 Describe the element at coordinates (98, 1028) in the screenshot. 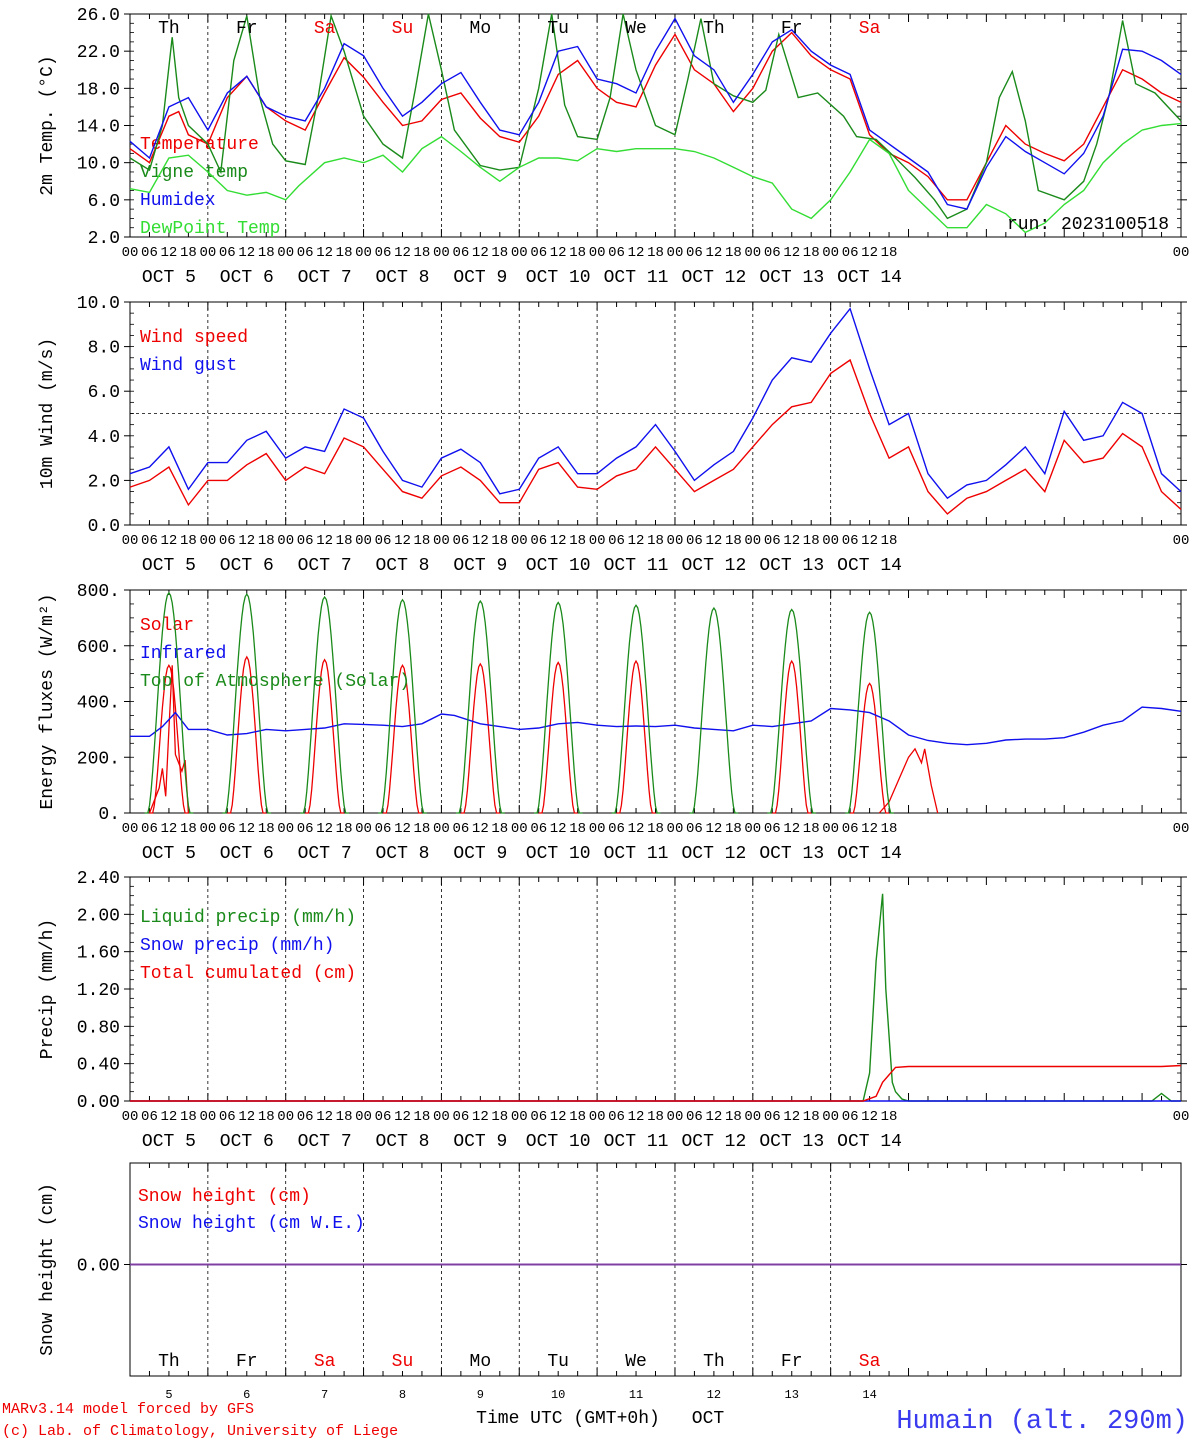

I see `y-tick-label: 0.80` at that location.